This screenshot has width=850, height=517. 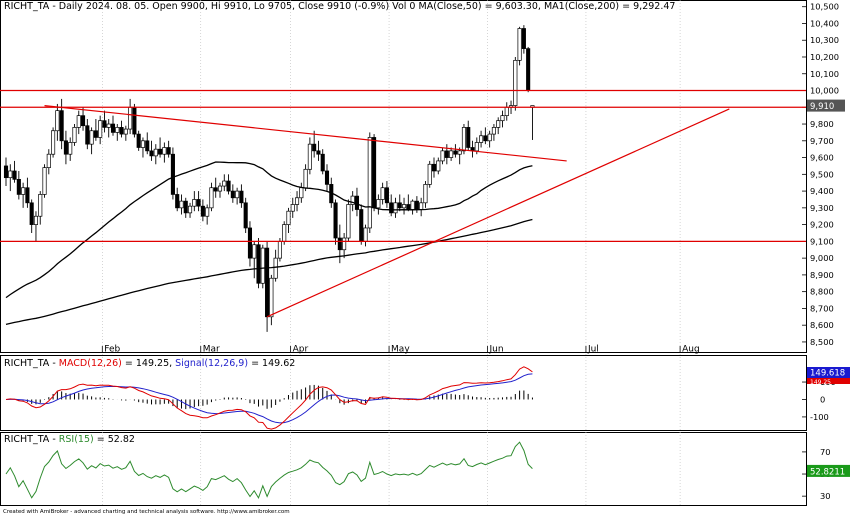 I want to click on macd-value-tag, so click(x=828, y=381).